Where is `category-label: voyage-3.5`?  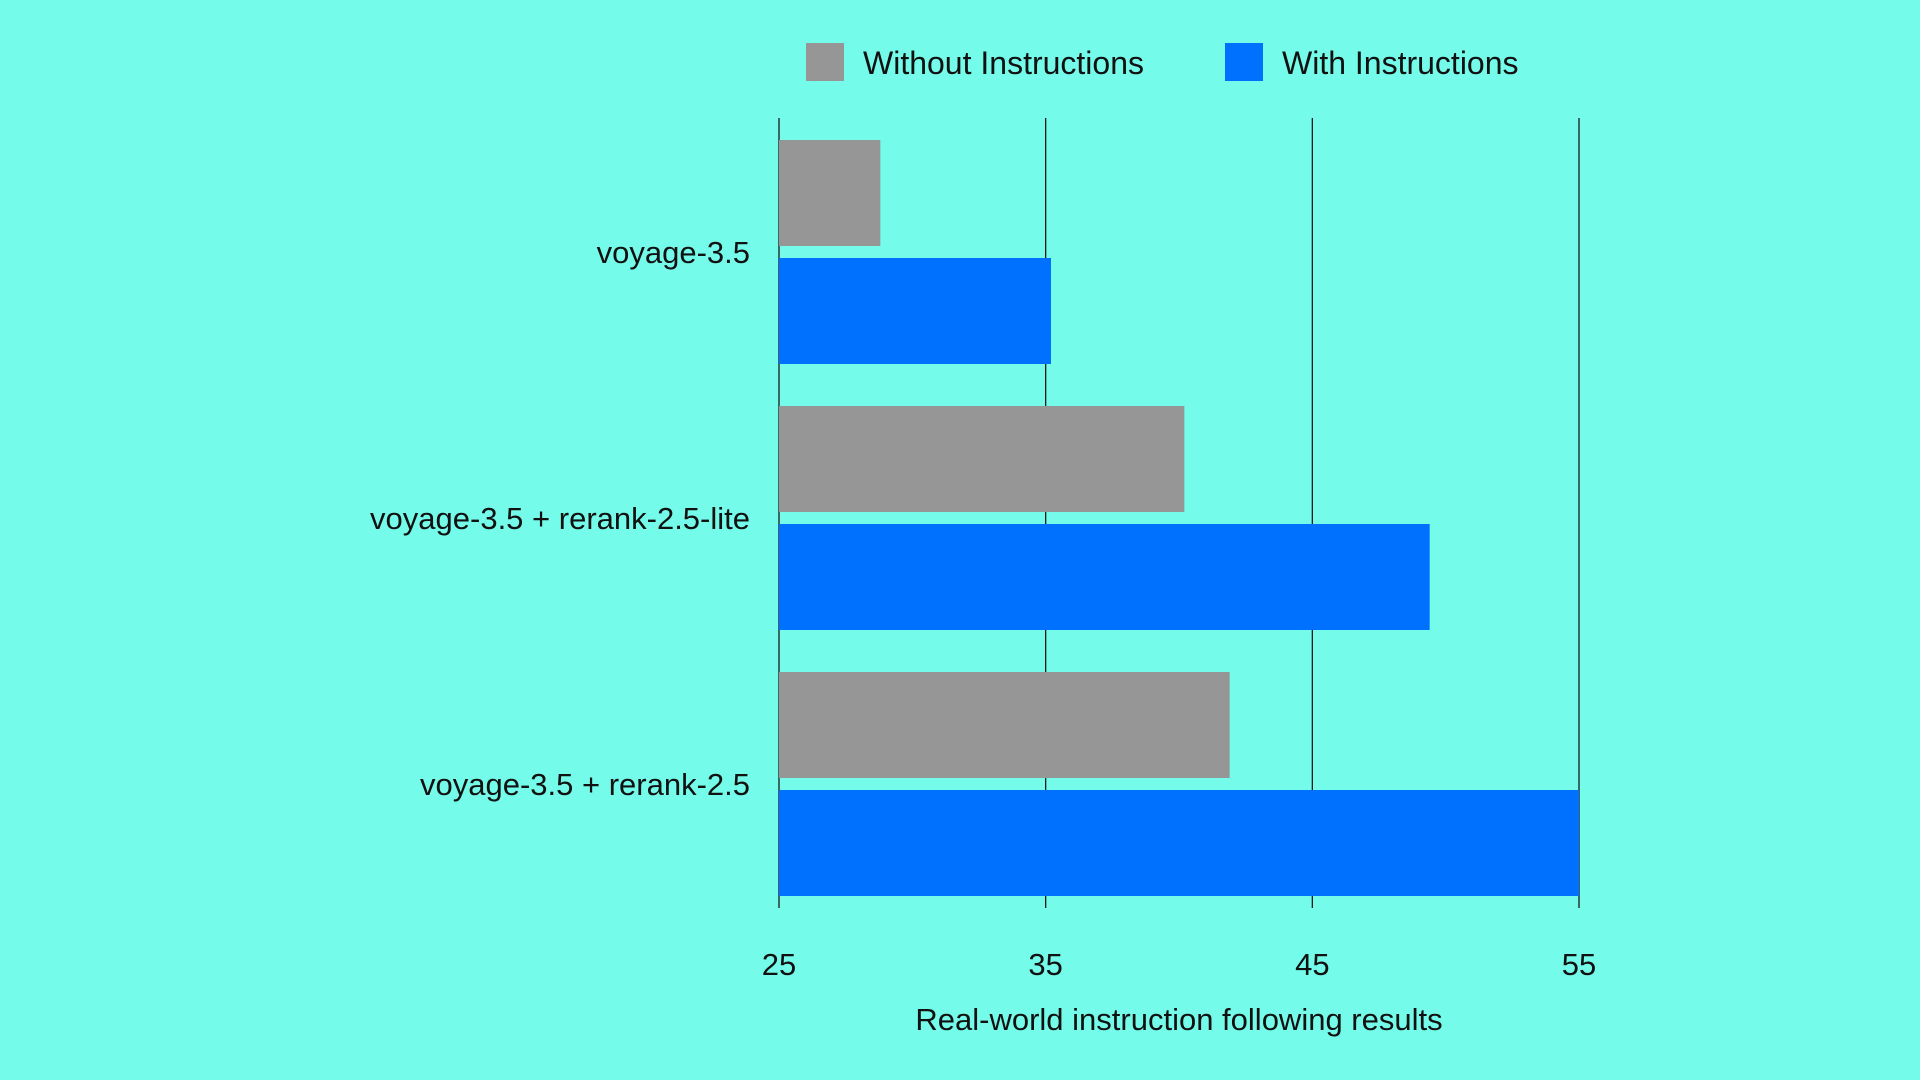
category-label: voyage-3.5 is located at coordinates (673, 252).